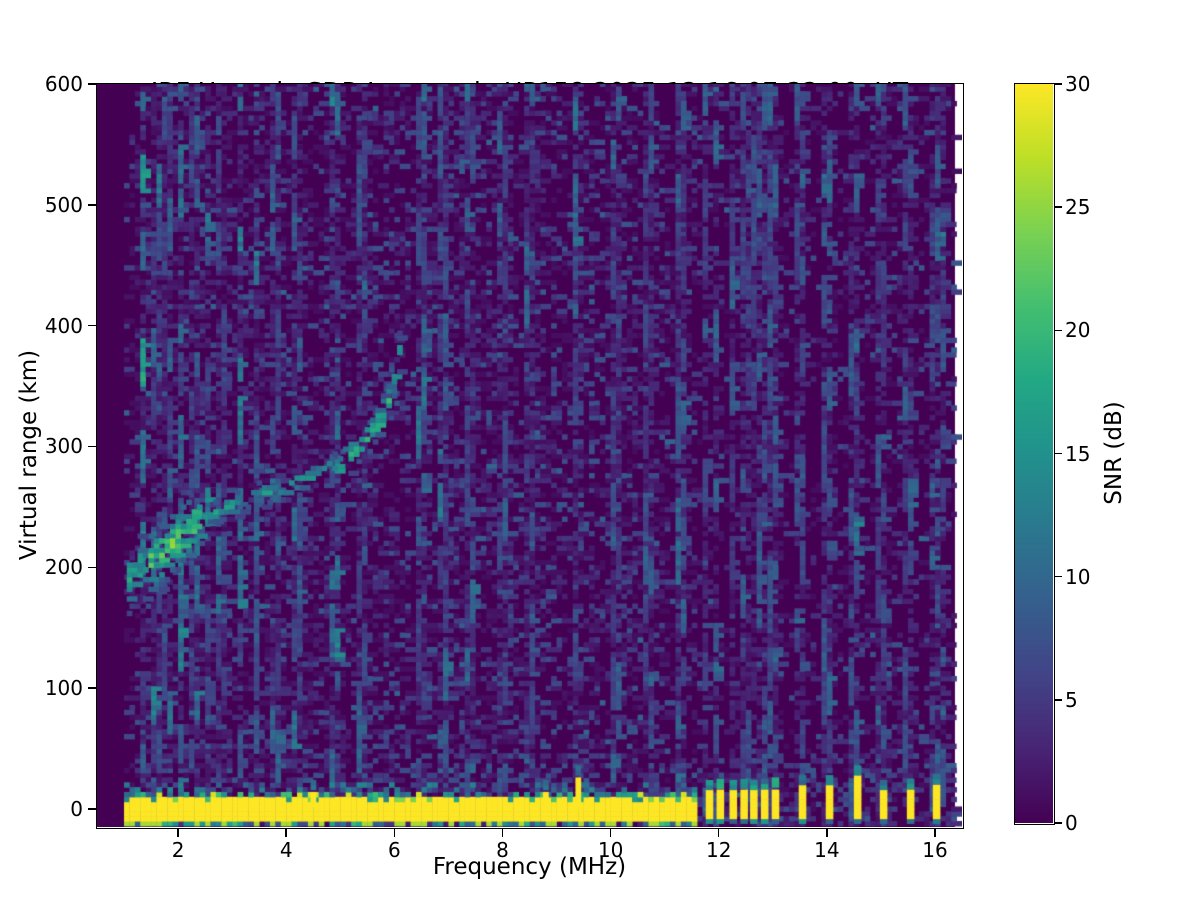  Describe the element at coordinates (63, 84) in the screenshot. I see `y-tick-label: 600` at that location.